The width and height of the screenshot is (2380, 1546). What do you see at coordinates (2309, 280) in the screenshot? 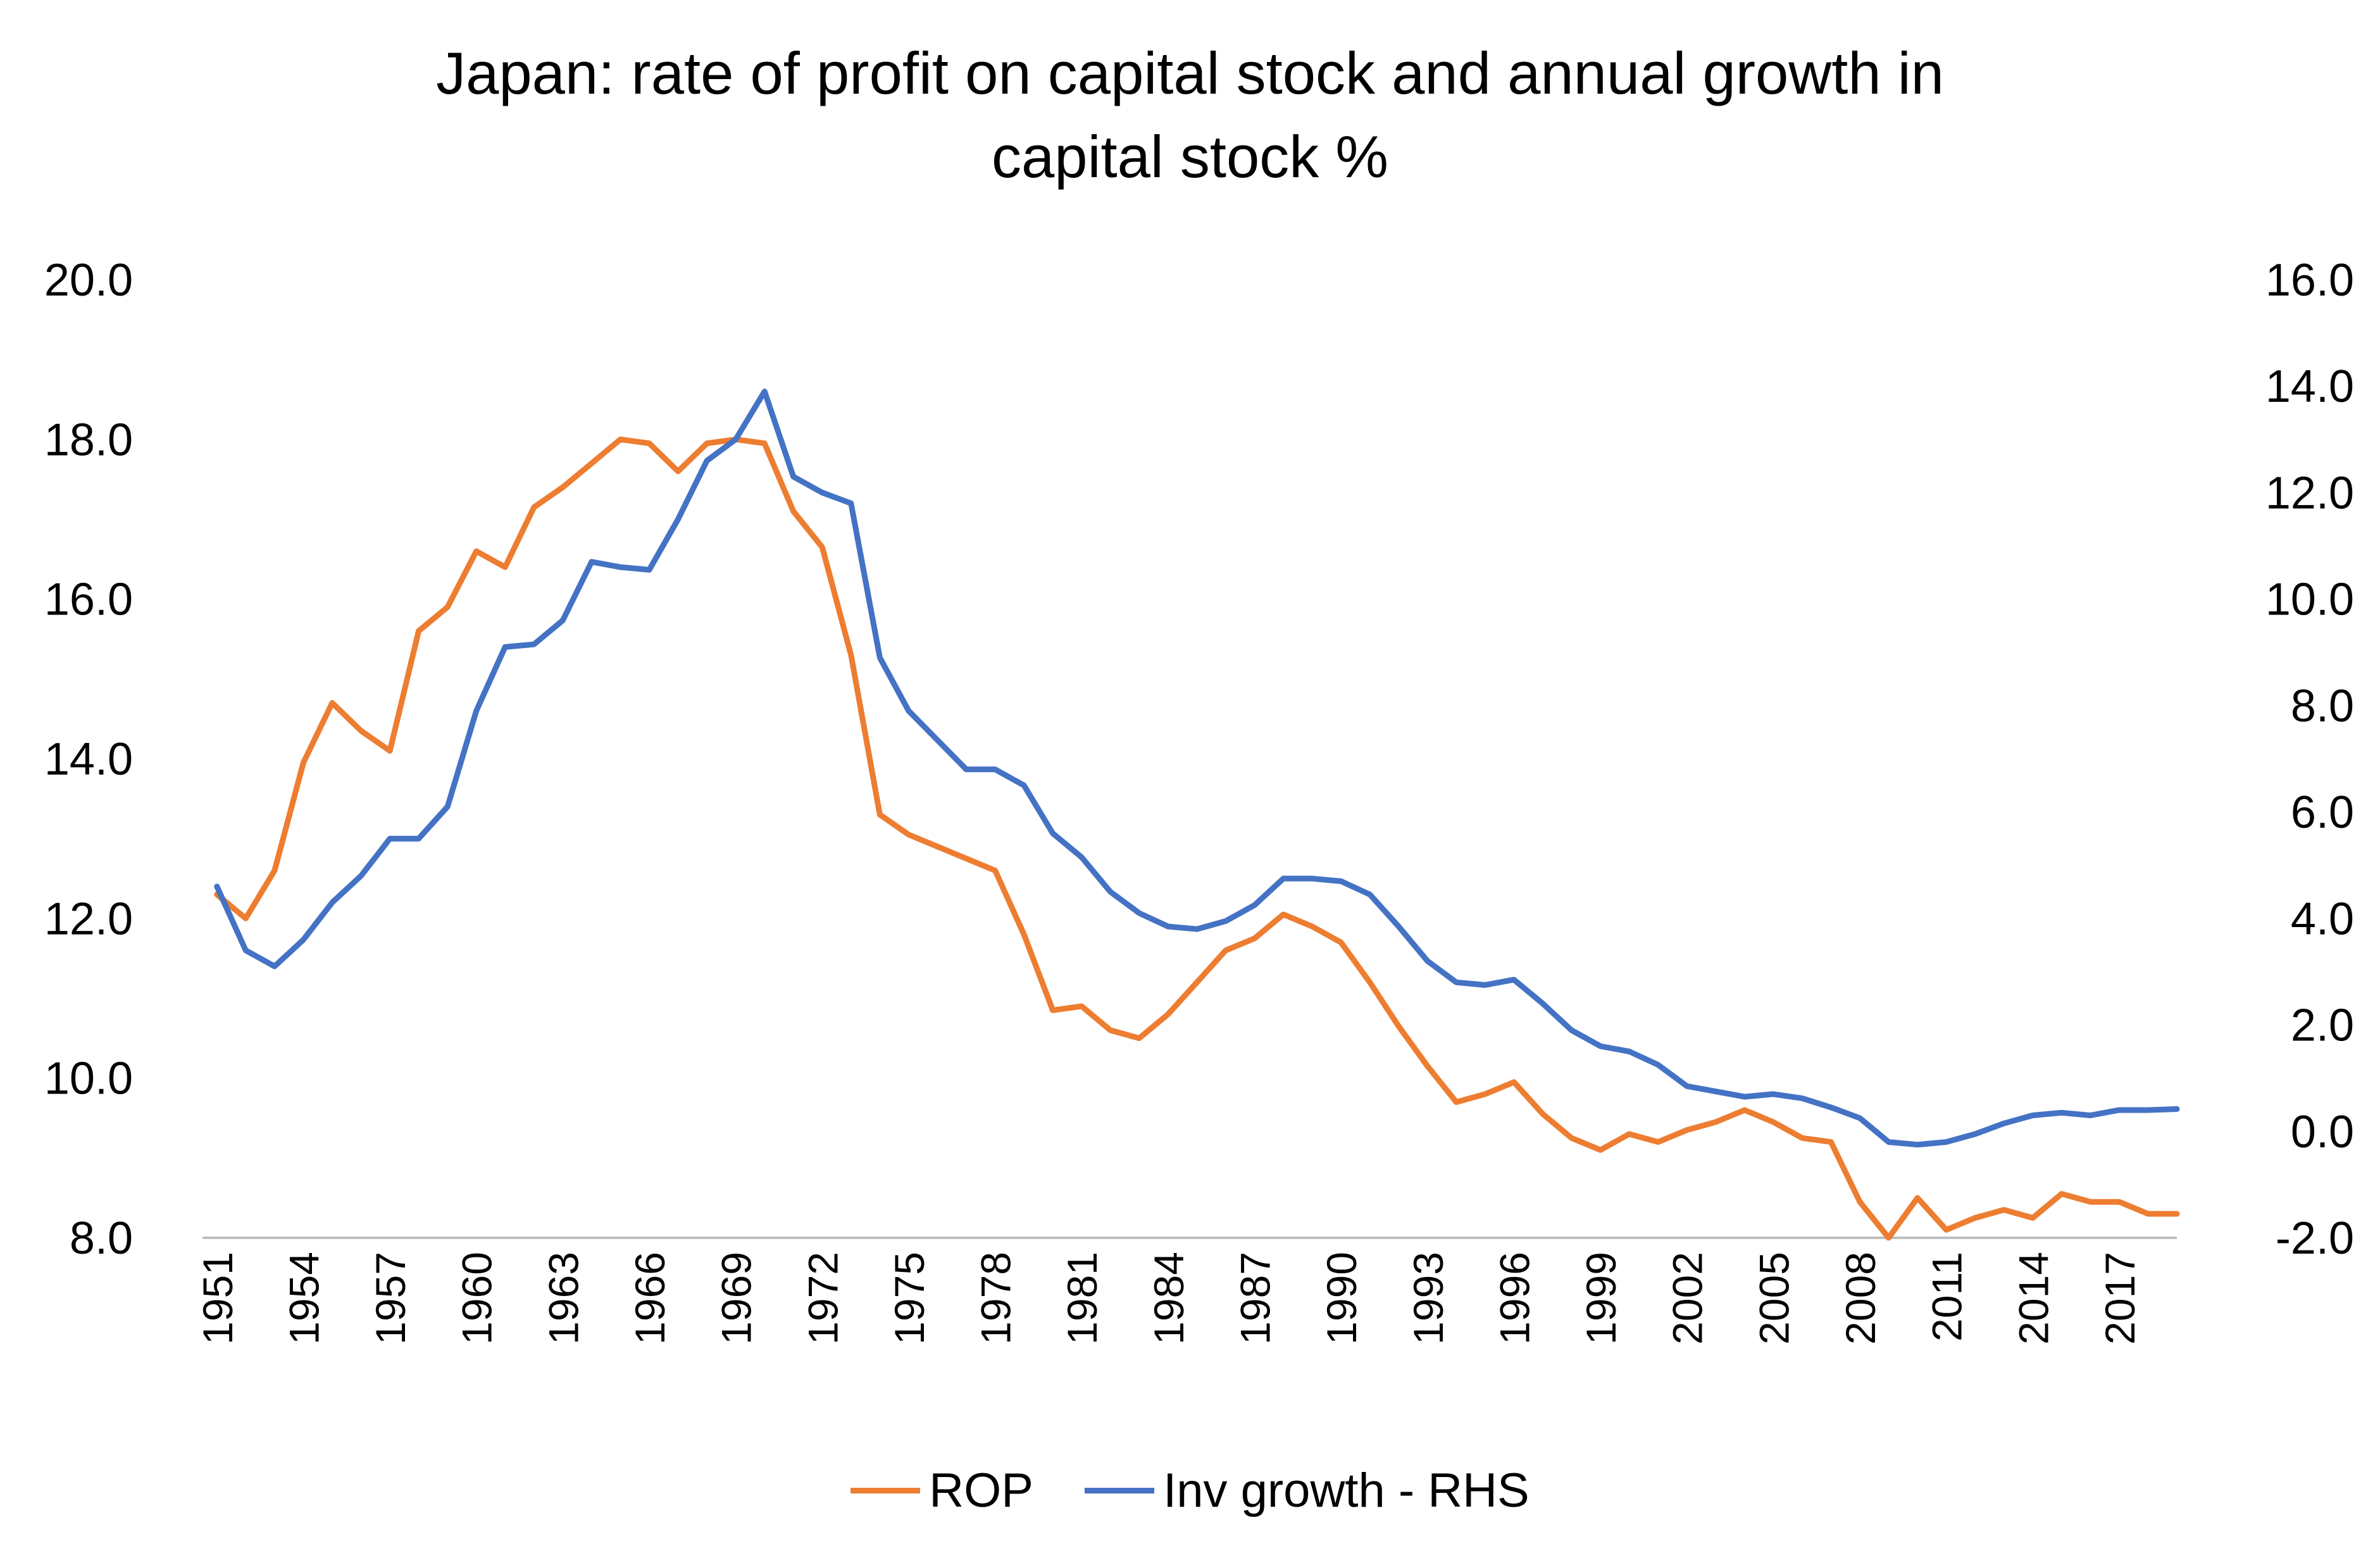
I see `y-right-tick-label: 16.0` at bounding box center [2309, 280].